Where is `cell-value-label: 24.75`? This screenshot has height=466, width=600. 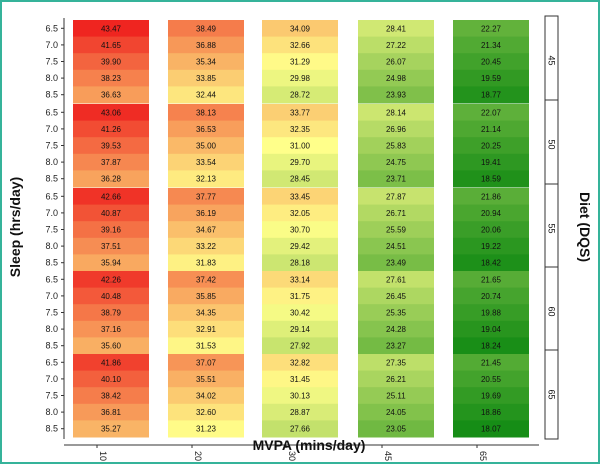 cell-value-label: 24.75 is located at coordinates (396, 162).